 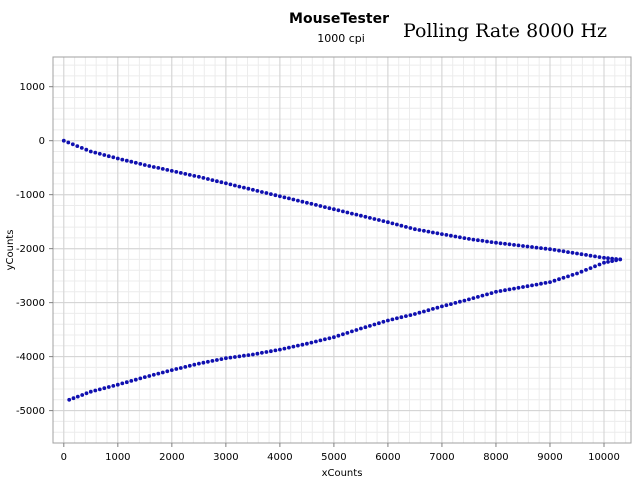 What do you see at coordinates (30, 303) in the screenshot?
I see `y-tick-label: -3000` at bounding box center [30, 303].